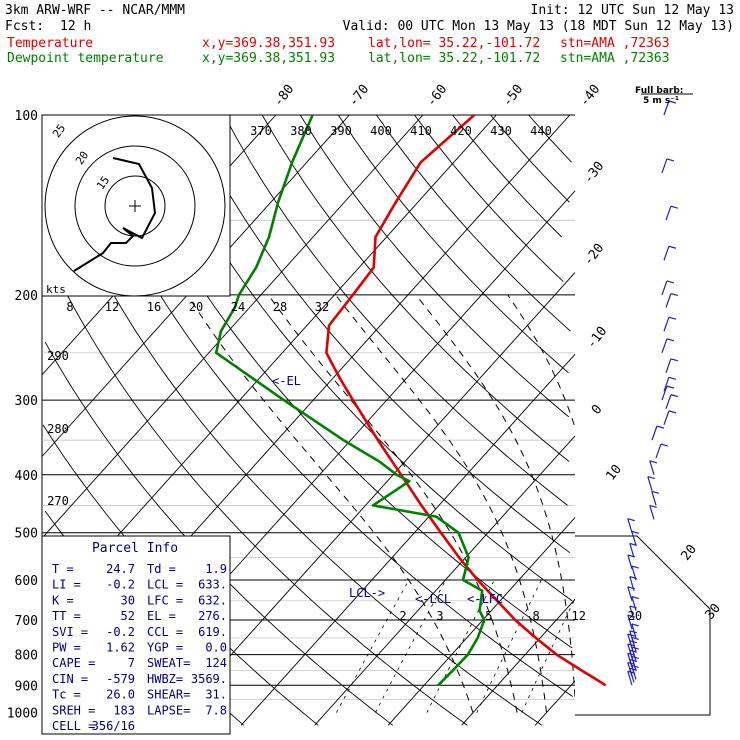 The height and width of the screenshot is (740, 740). What do you see at coordinates (26, 476) in the screenshot?
I see `pressure-label-400: 400` at bounding box center [26, 476].